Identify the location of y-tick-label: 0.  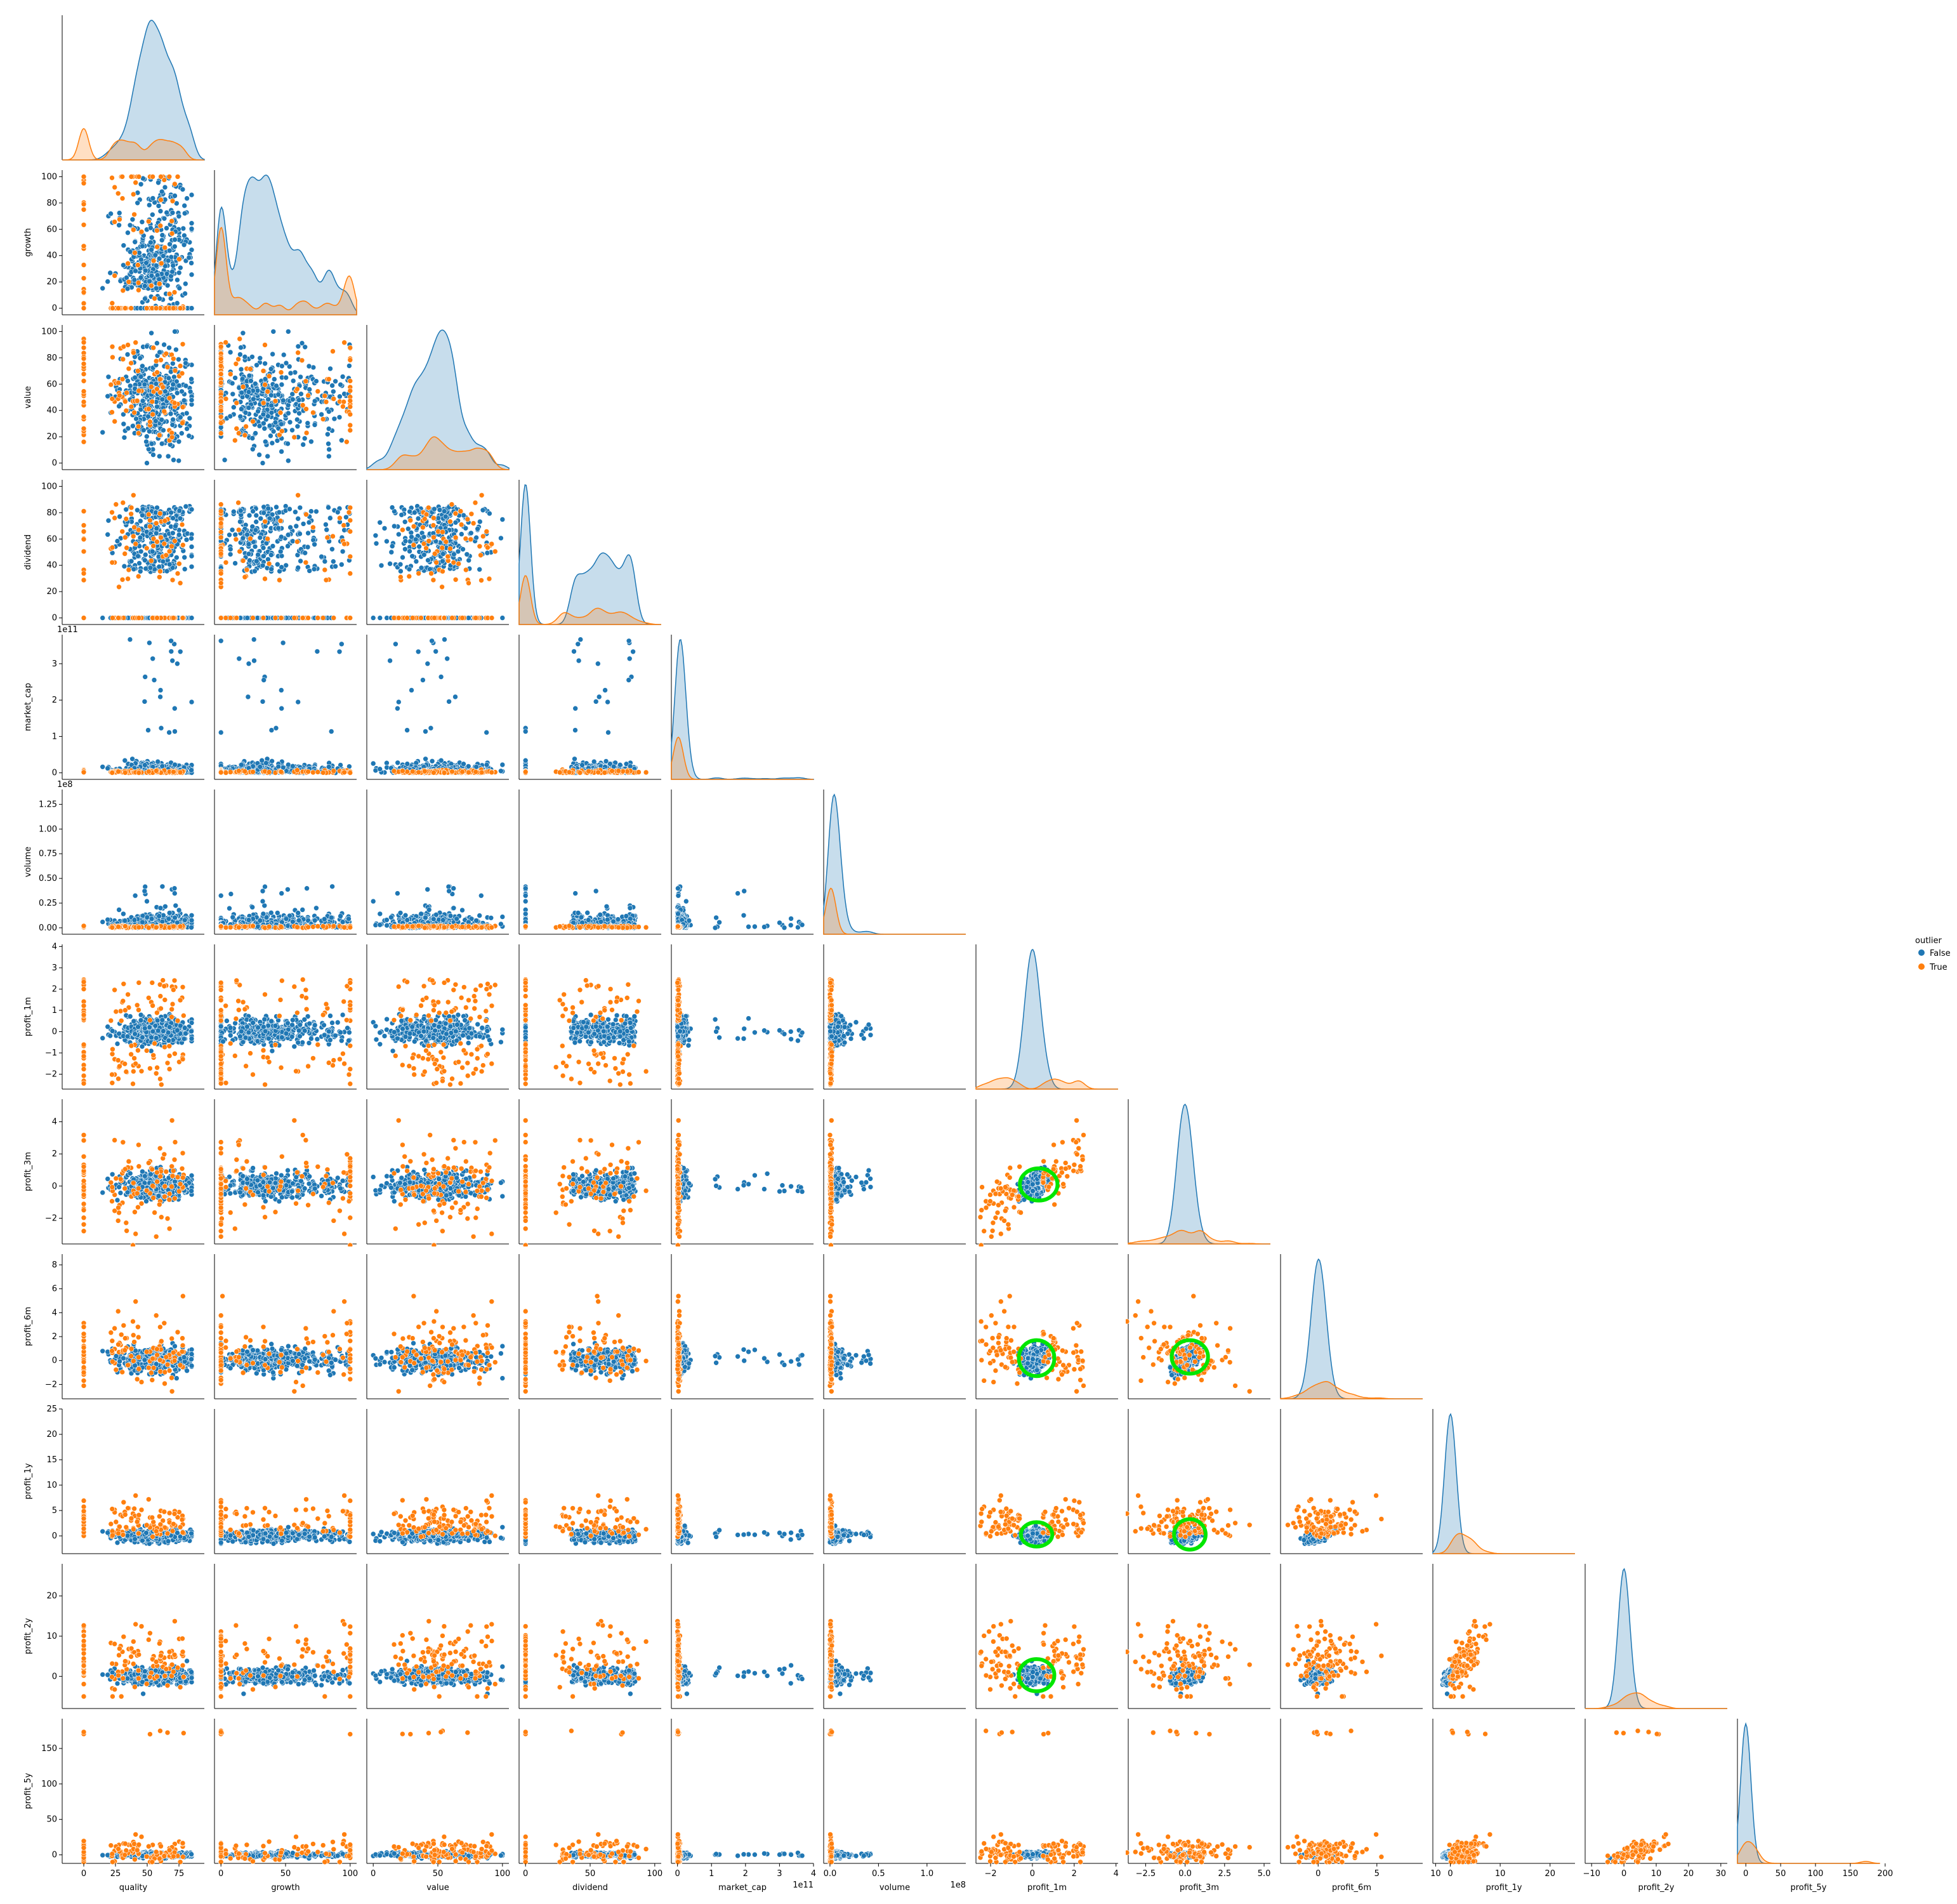
(54, 619).